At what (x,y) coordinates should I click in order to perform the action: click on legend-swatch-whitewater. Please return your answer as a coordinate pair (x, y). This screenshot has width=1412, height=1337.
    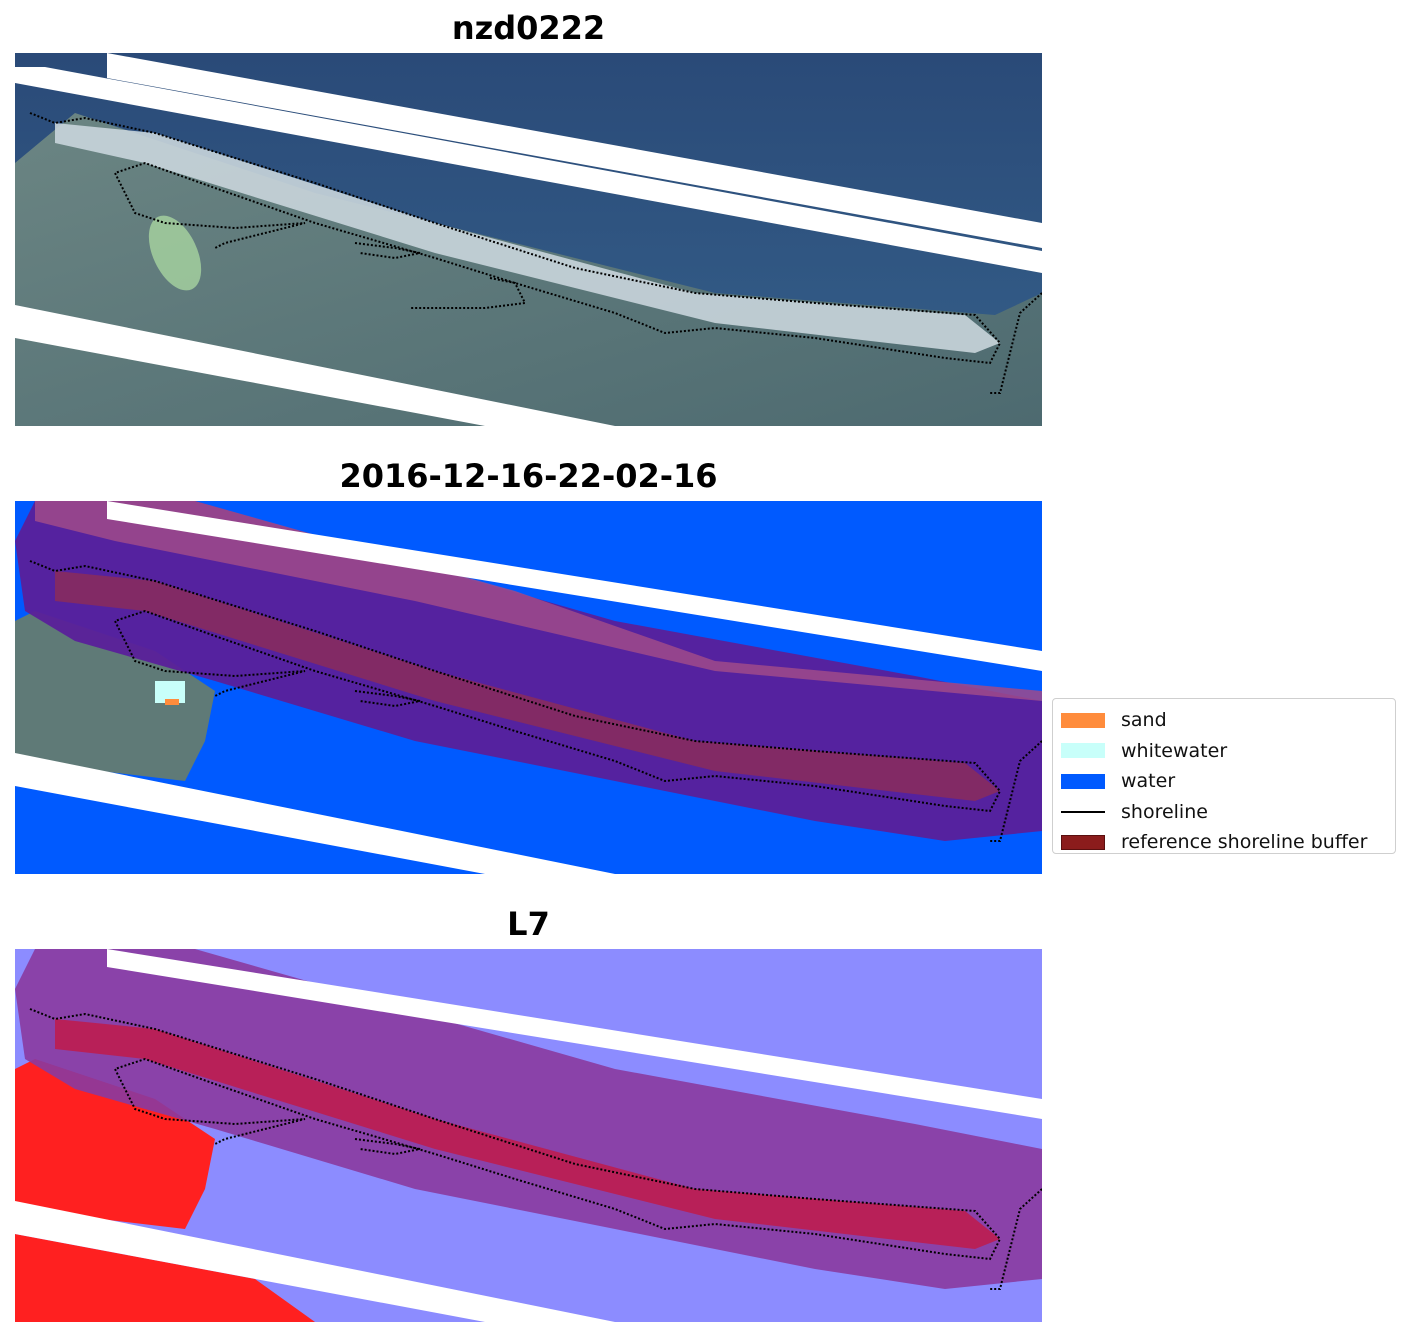
    Looking at the image, I should click on (1083, 751).